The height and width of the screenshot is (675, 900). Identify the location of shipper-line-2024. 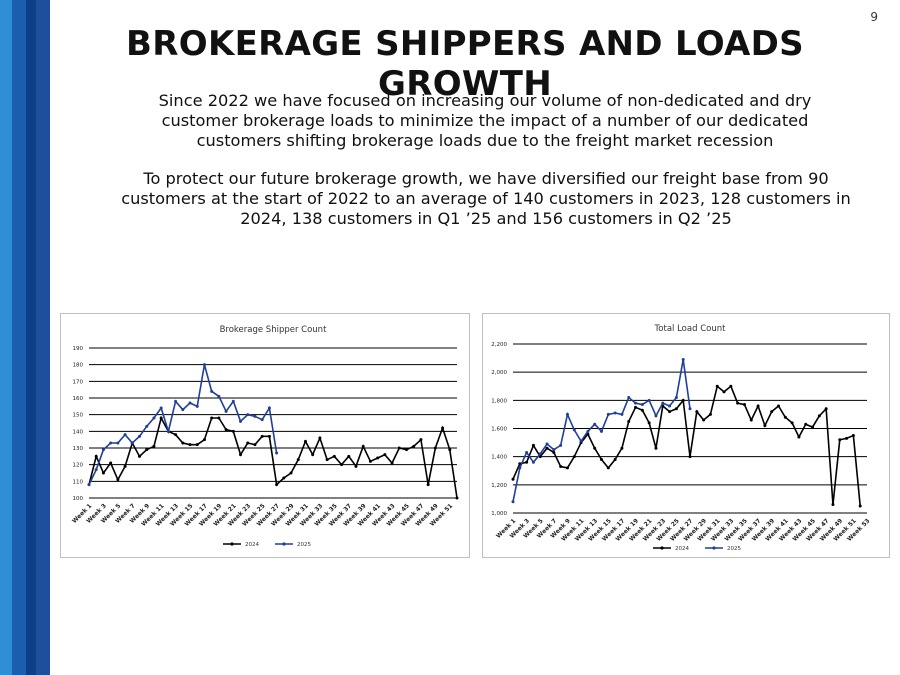
(273, 457).